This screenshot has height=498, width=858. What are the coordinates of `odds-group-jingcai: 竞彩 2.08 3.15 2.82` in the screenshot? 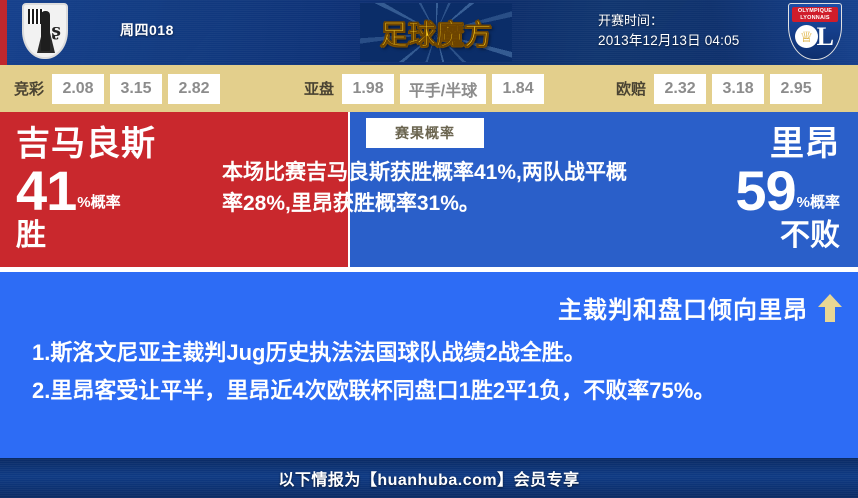 It's located at (120, 88).